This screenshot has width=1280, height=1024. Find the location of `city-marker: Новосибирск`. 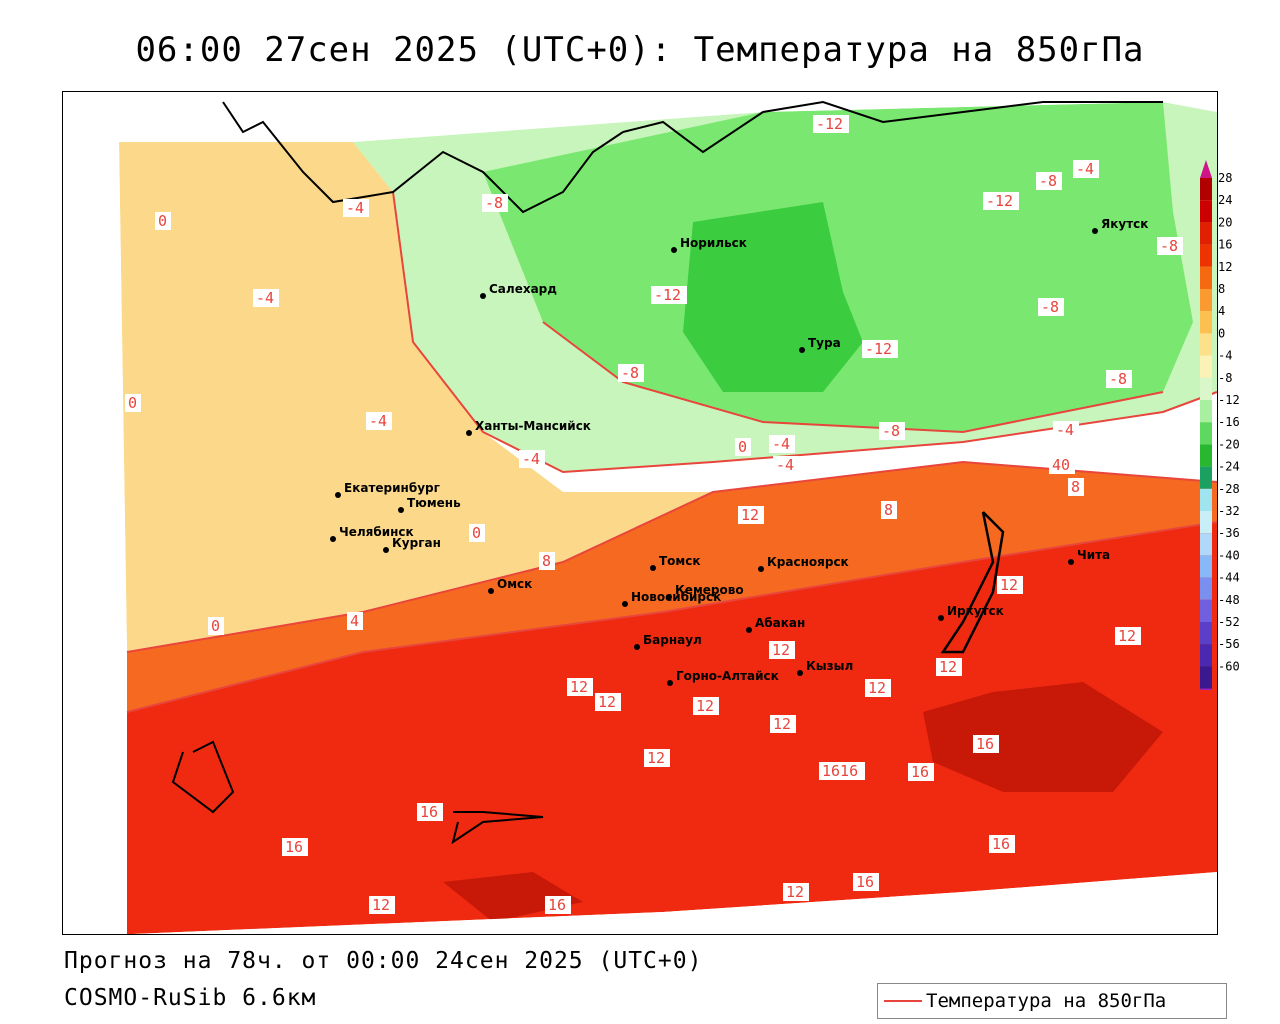

city-marker: Новосибирск is located at coordinates (671, 598).